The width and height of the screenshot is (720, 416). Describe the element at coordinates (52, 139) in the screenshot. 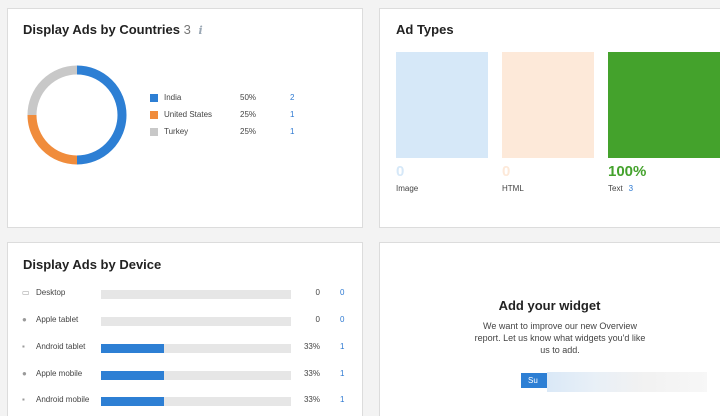

I see `donut-slice-united-states` at that location.